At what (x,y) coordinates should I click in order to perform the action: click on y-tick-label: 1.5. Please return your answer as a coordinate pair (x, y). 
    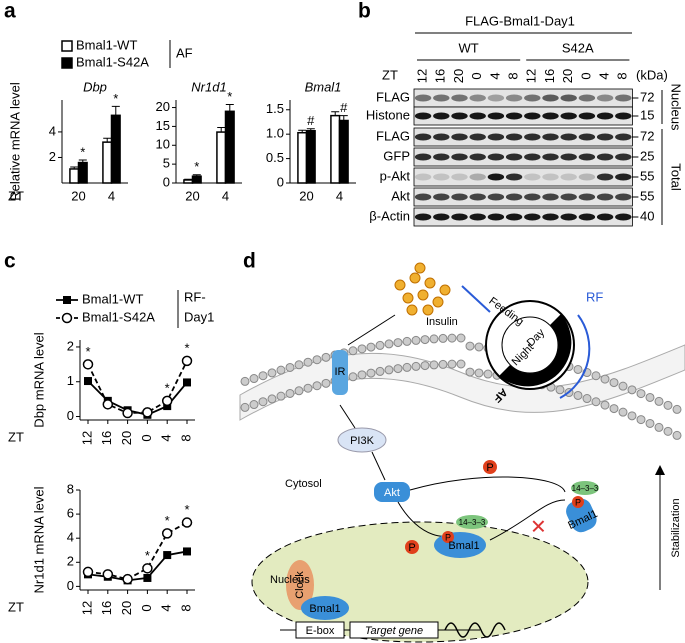
    Looking at the image, I should click on (275, 108).